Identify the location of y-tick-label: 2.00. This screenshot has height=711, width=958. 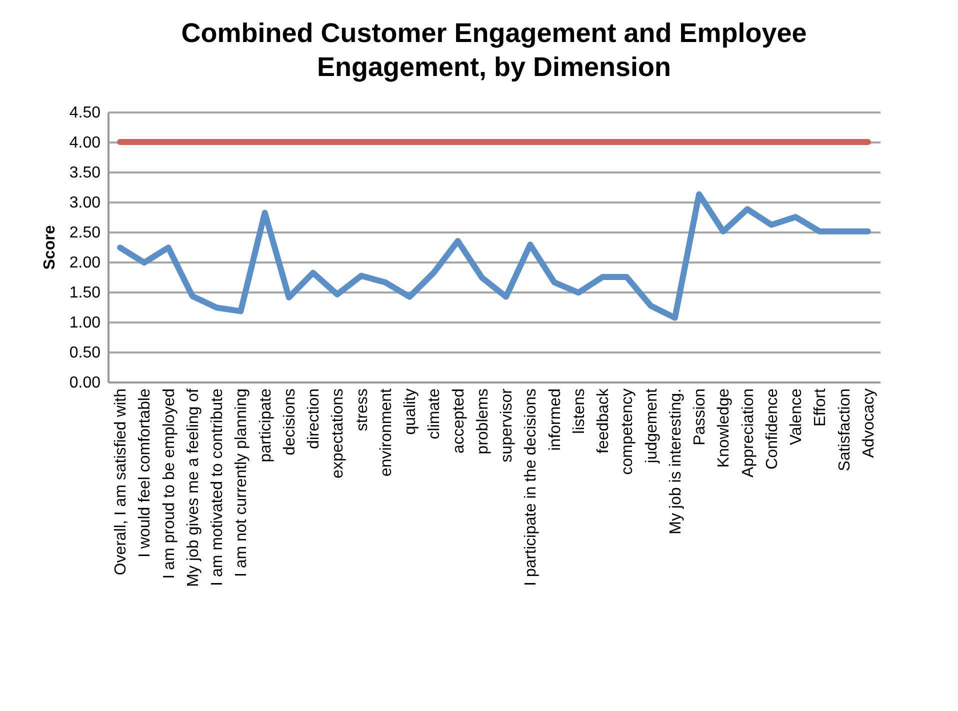
(85, 263).